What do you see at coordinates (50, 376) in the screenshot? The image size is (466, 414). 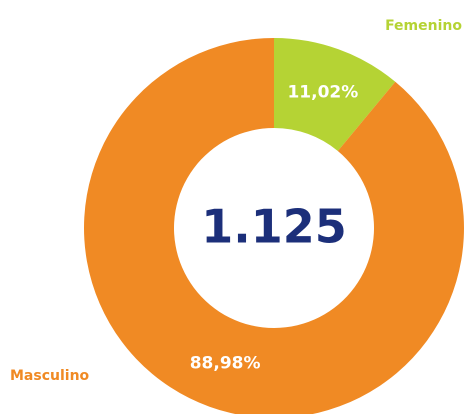 I see `legend-label: Masculino` at bounding box center [50, 376].